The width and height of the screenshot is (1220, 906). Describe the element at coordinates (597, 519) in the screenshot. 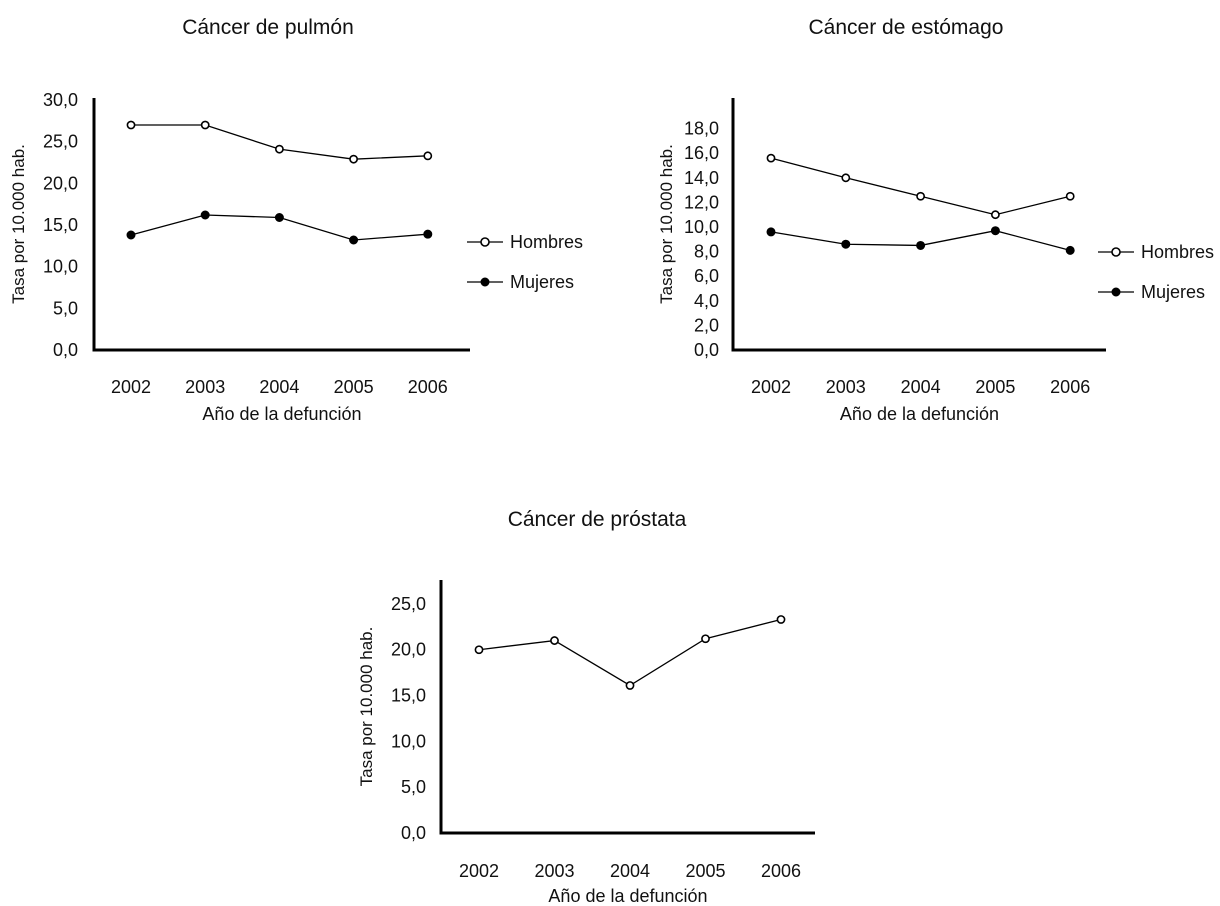

I see `chart-title: Cáncer de próstata` at that location.